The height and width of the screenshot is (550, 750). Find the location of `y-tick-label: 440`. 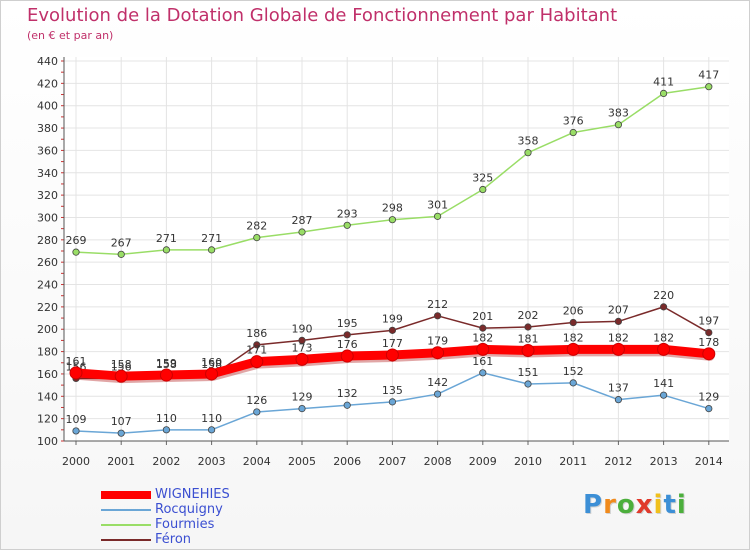

y-tick-label: 440 is located at coordinates (47, 61).